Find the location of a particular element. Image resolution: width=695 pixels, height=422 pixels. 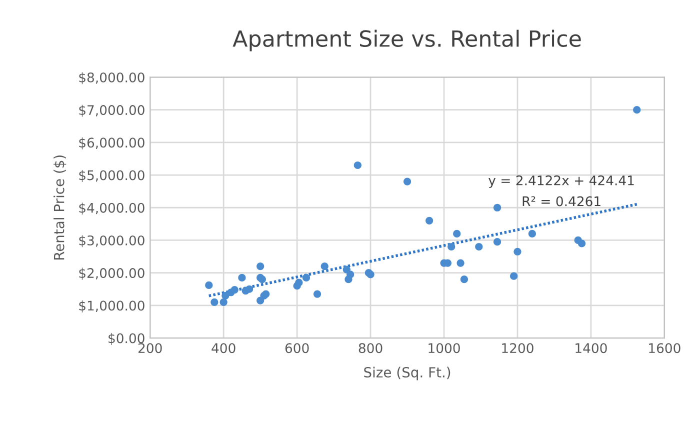

y-tick-label: $6,000.00 is located at coordinates (111, 143).